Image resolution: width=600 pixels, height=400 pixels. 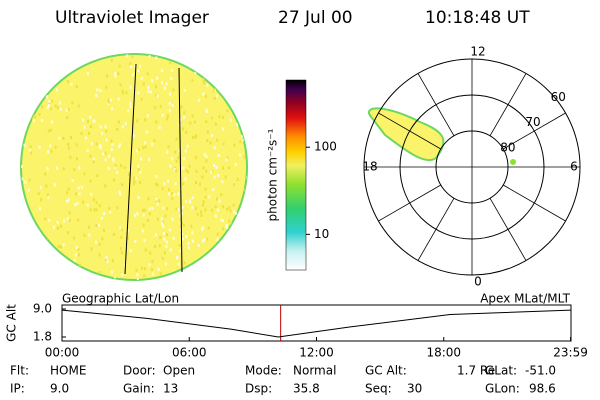 What do you see at coordinates (316, 353) in the screenshot?
I see `x-tick-label: 12:00` at bounding box center [316, 353].